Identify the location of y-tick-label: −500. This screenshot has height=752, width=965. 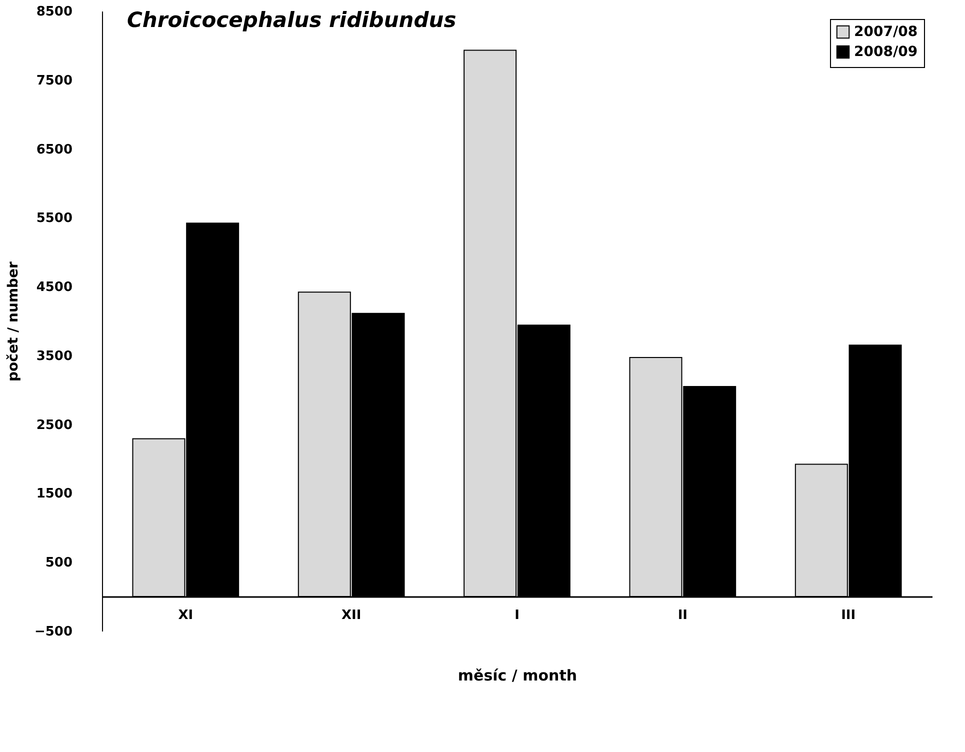
(53, 632).